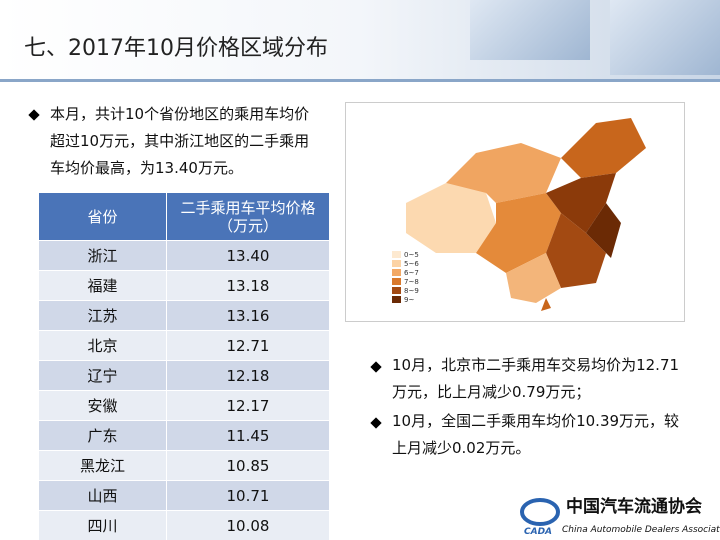 This screenshot has height=540, width=720. What do you see at coordinates (411, 291) in the screenshot?
I see `legend-label: 8~9` at bounding box center [411, 291].